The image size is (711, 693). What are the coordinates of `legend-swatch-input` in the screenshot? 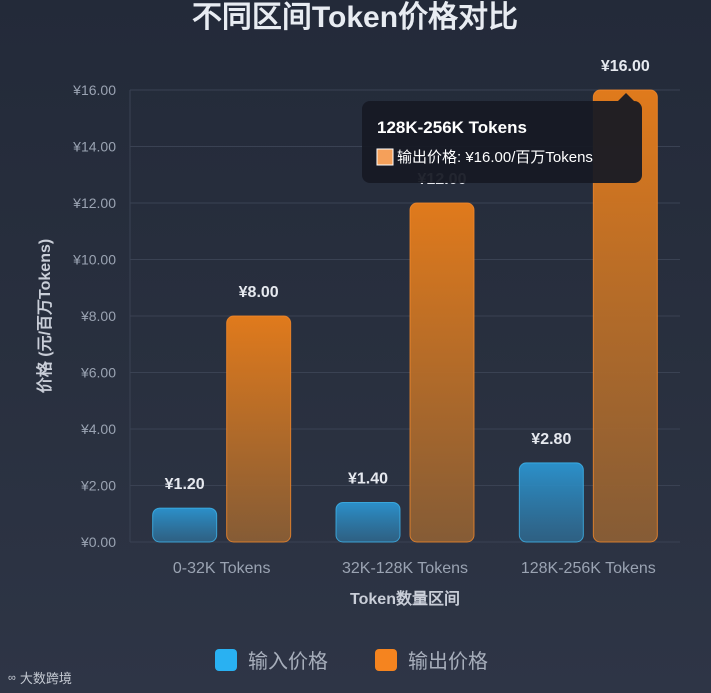 It's located at (226, 660).